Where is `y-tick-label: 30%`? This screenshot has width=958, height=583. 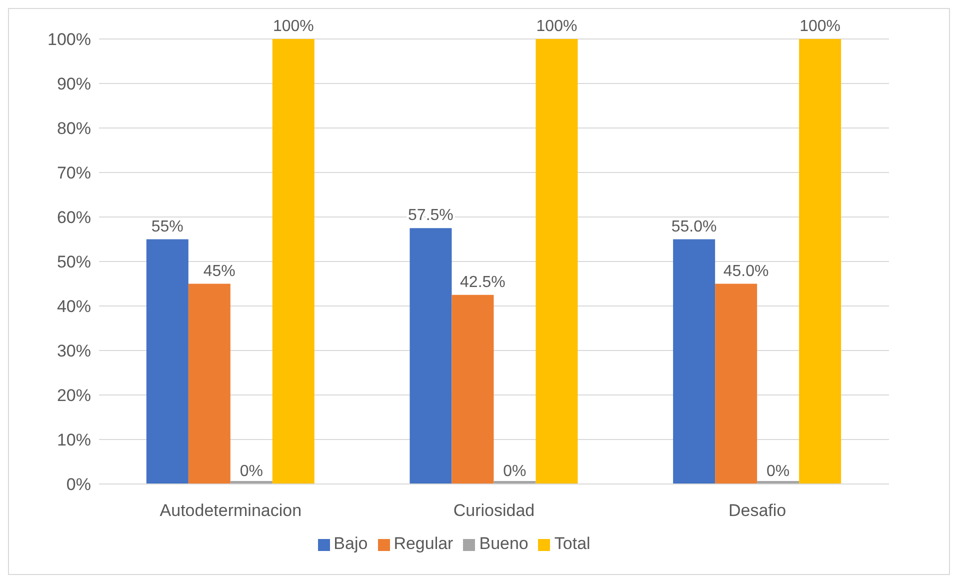 y-tick-label: 30% is located at coordinates (73, 351).